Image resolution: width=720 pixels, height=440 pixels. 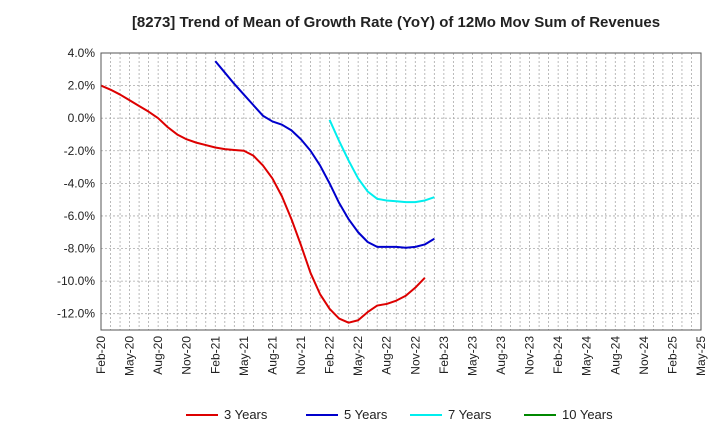 What do you see at coordinates (644, 355) in the screenshot?
I see `x-tick-label: Nov-24` at bounding box center [644, 355].